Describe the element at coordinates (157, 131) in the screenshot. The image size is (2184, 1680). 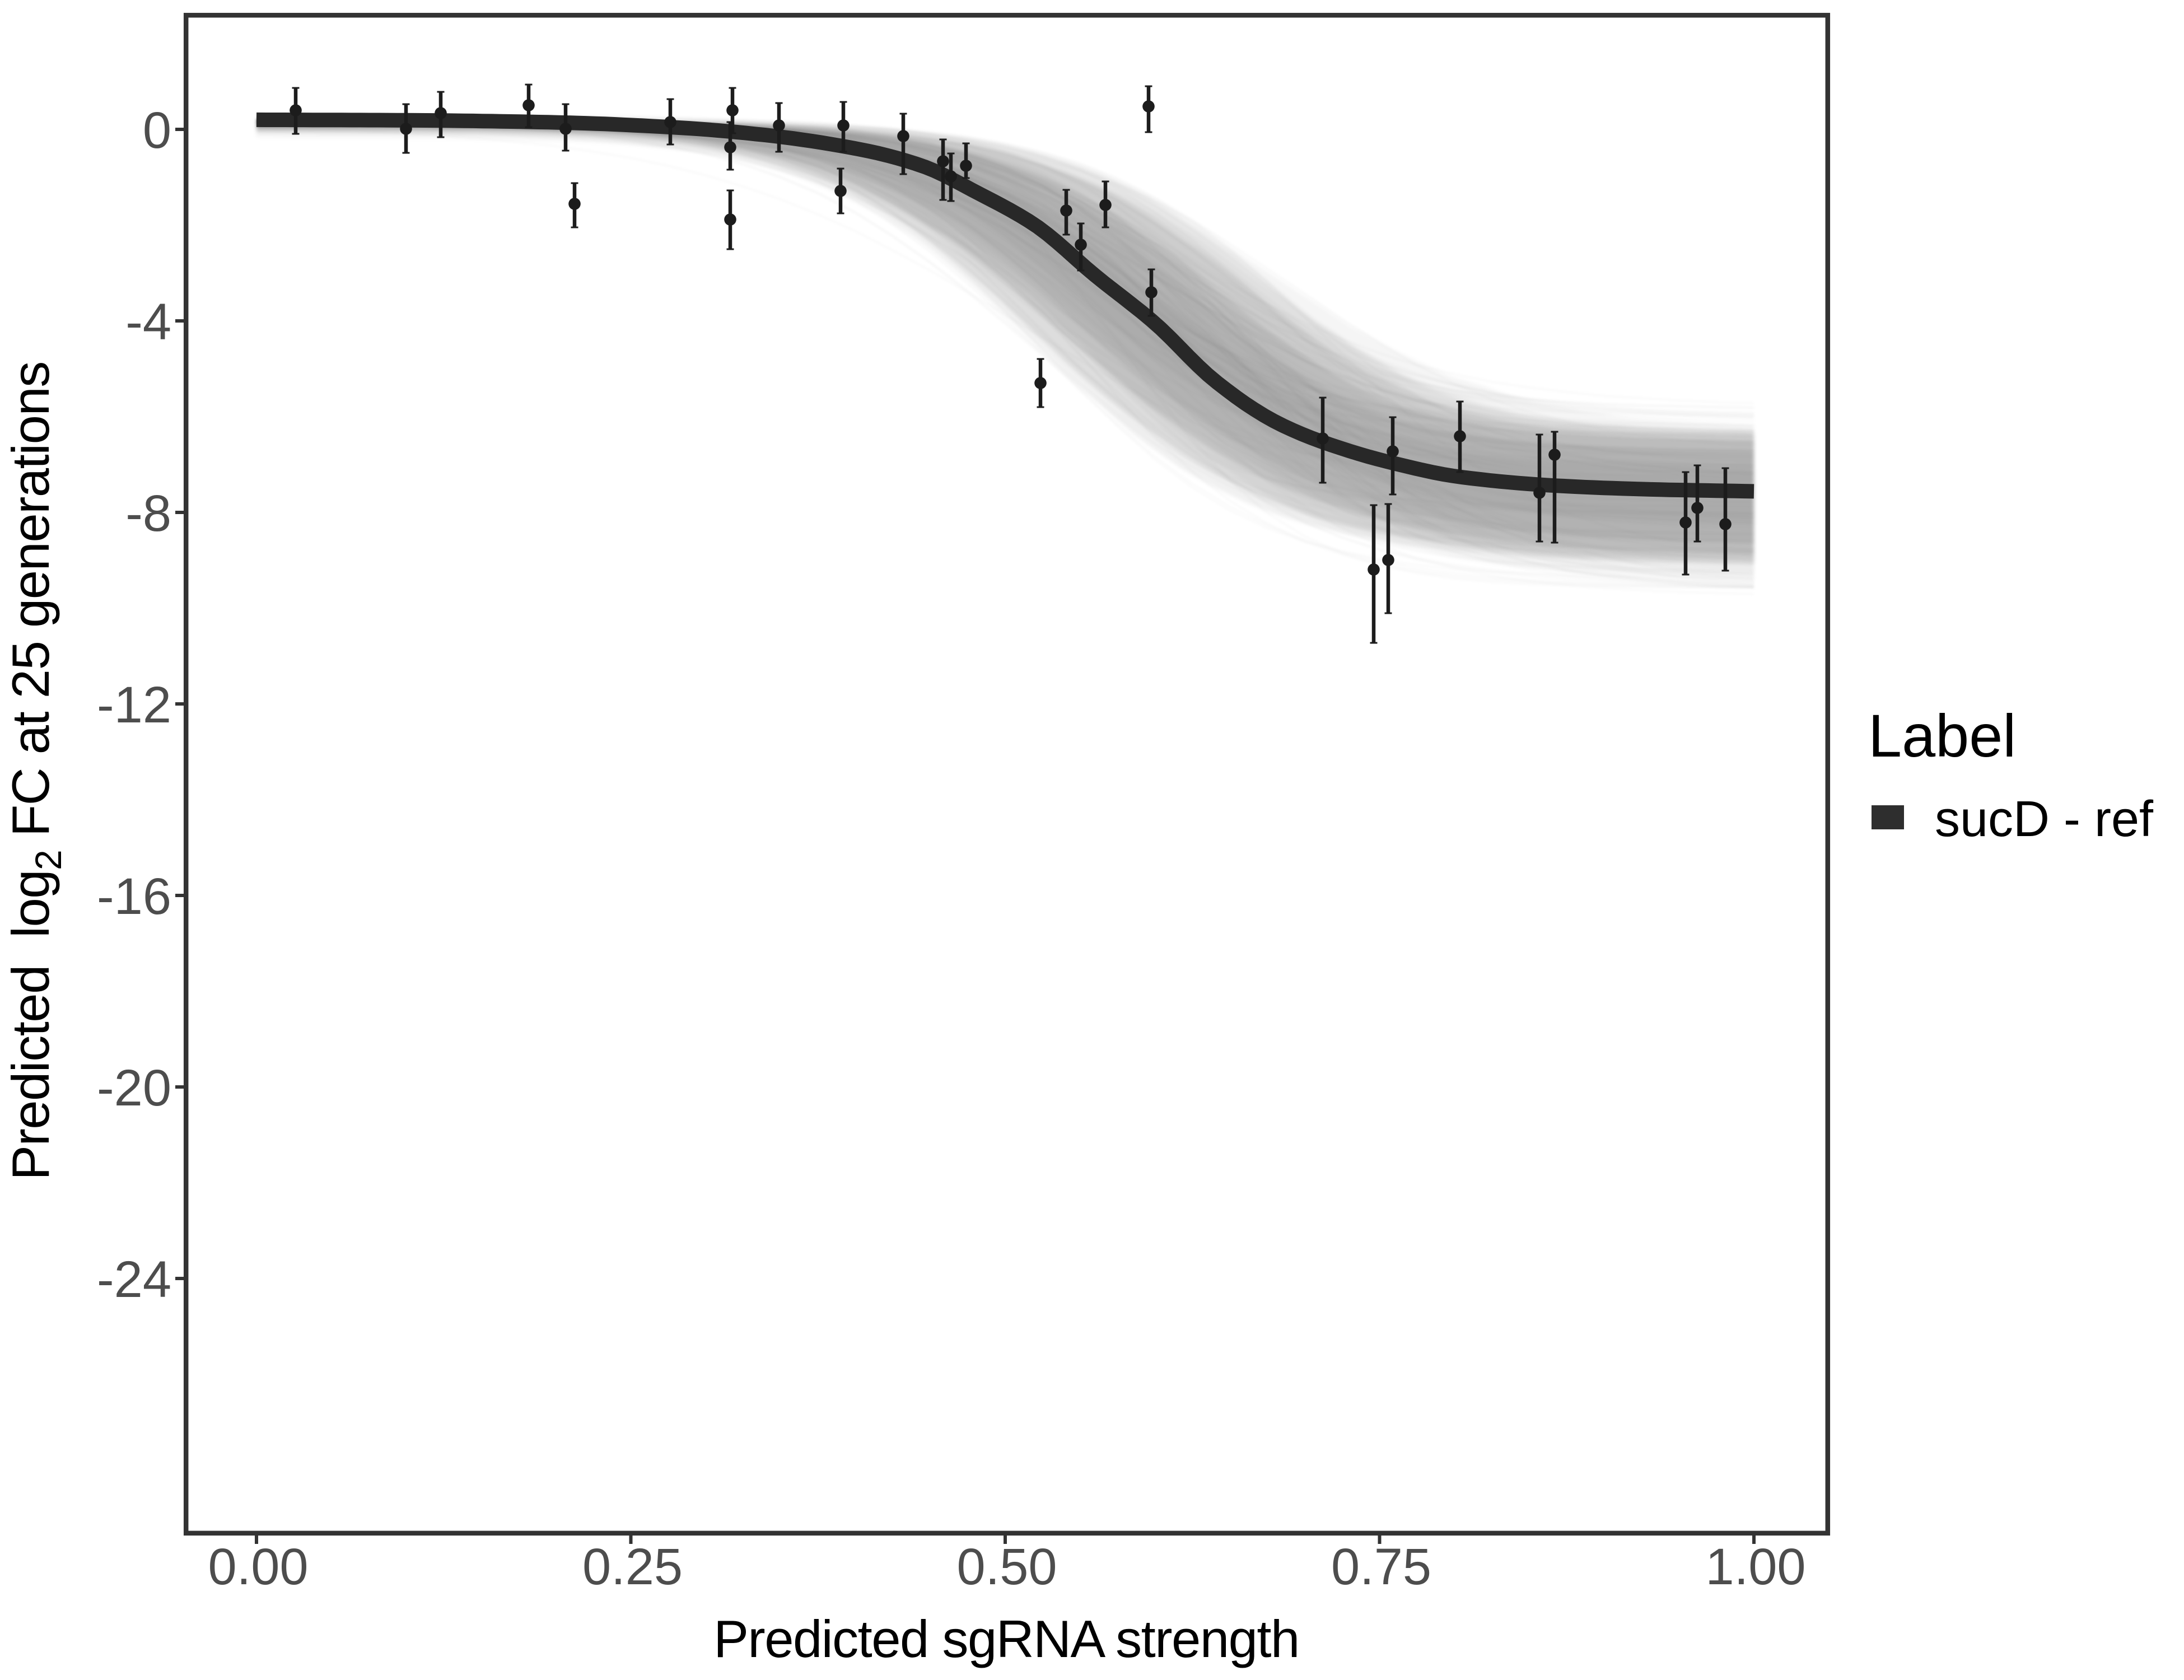
I see `svg-text: 0` at that location.